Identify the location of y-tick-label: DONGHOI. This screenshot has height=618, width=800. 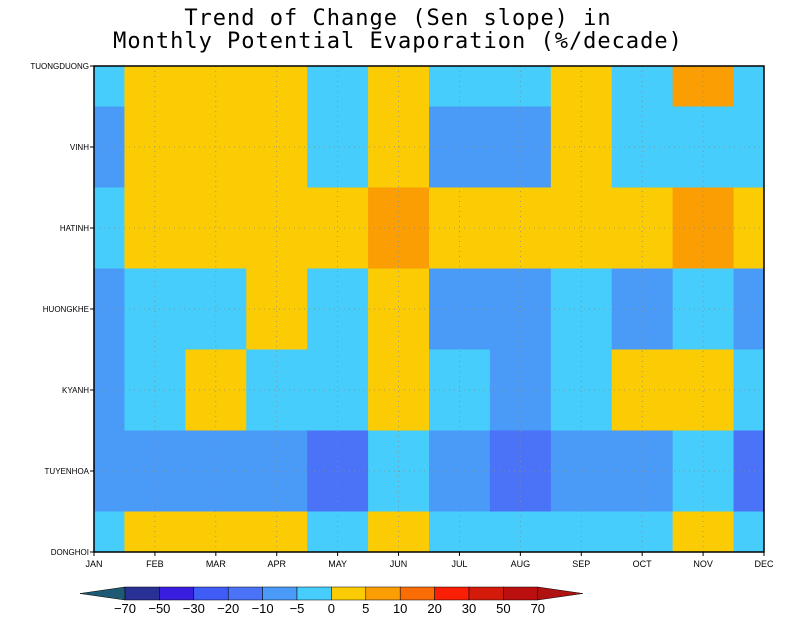
(70, 552).